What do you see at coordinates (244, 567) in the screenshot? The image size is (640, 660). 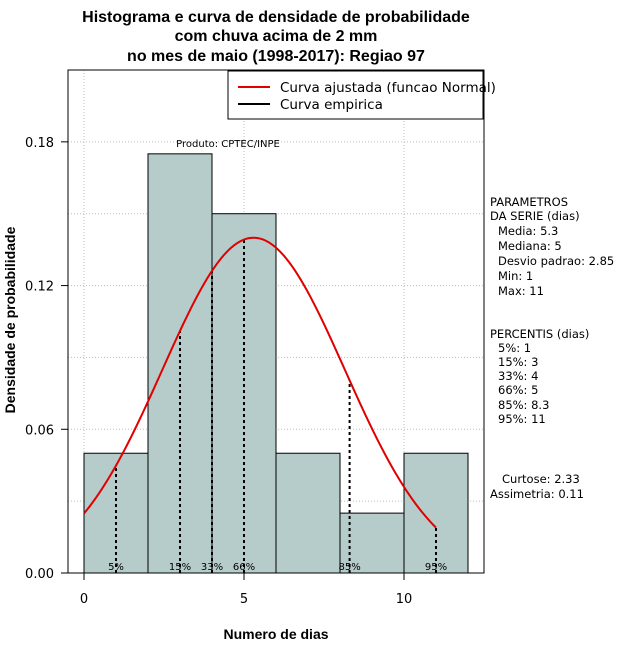 I see `percentile-label: 66%` at bounding box center [244, 567].